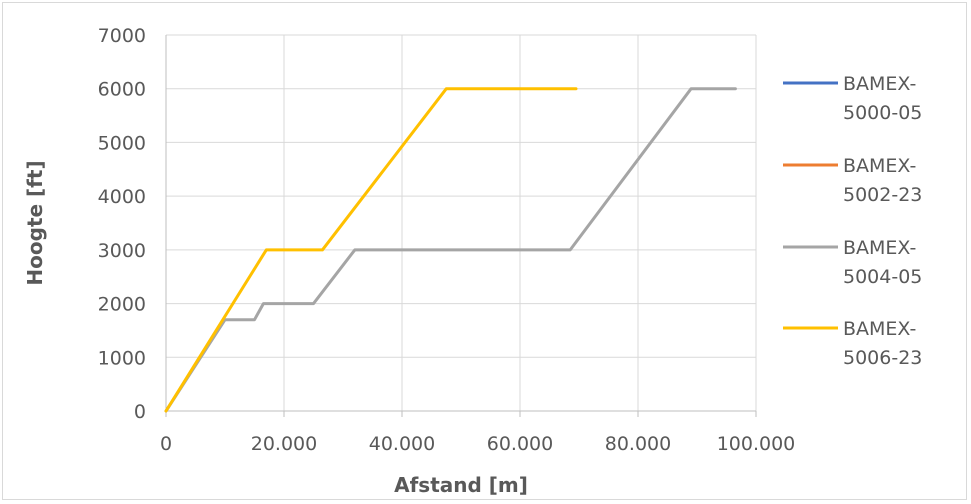  I want to click on legend-item: BAMEX- 5006-23, so click(852, 343).